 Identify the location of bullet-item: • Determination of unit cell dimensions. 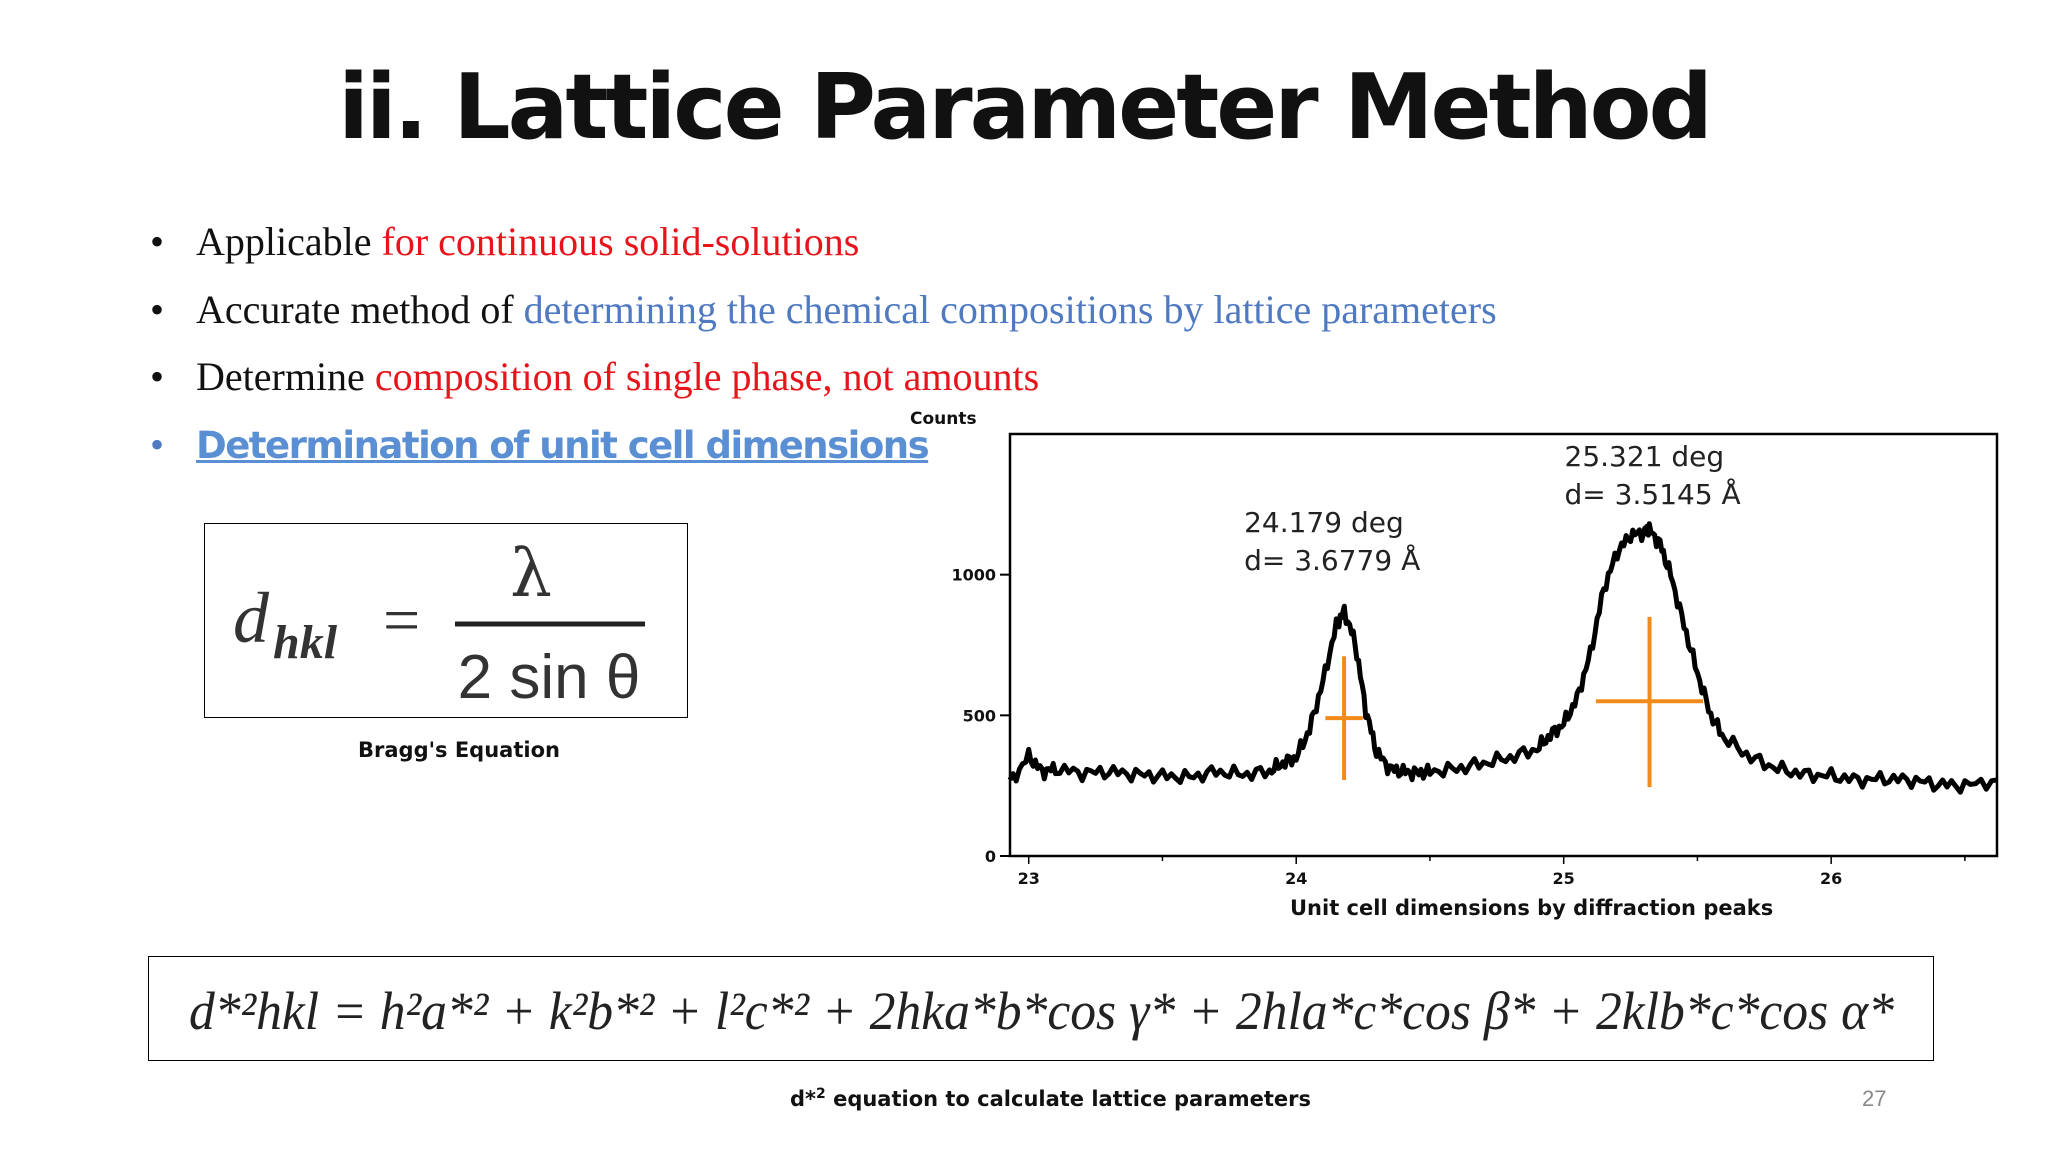
(823, 451).